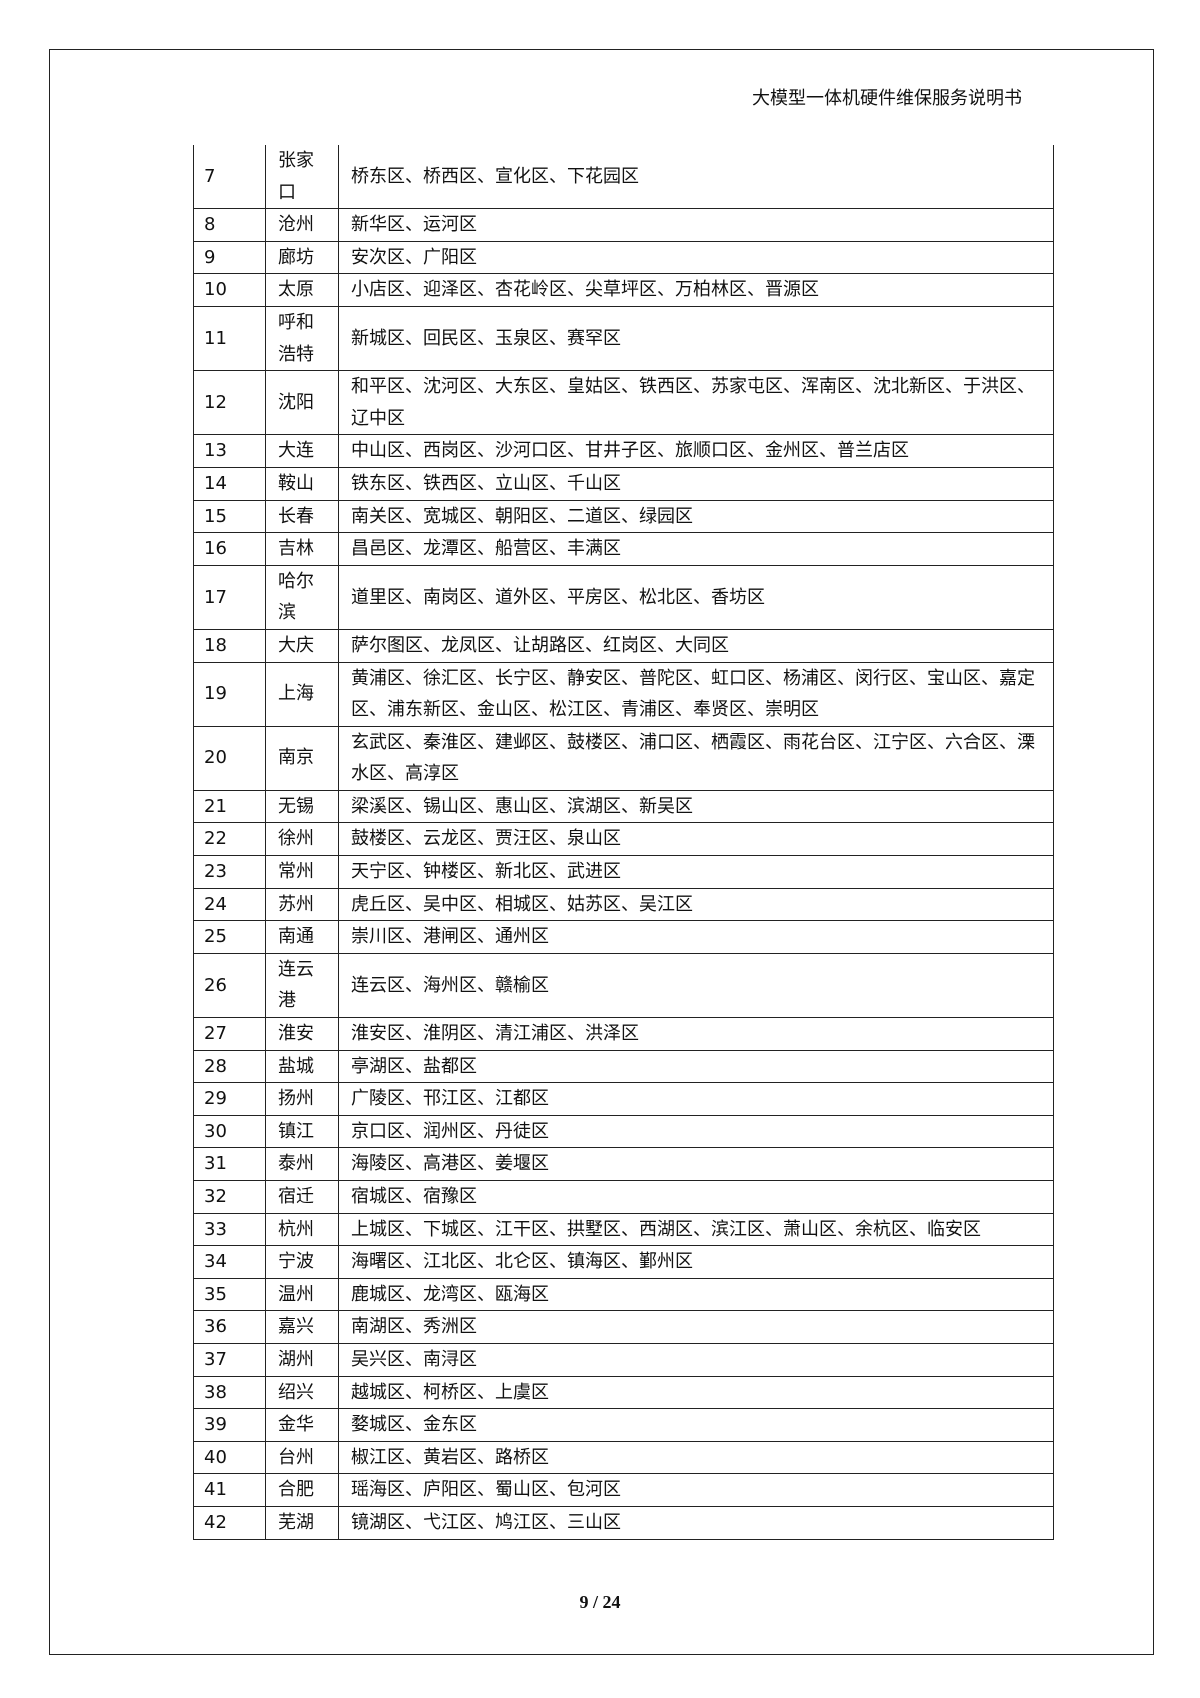 This screenshot has width=1200, height=1698. I want to click on city: 南京, so click(302, 758).